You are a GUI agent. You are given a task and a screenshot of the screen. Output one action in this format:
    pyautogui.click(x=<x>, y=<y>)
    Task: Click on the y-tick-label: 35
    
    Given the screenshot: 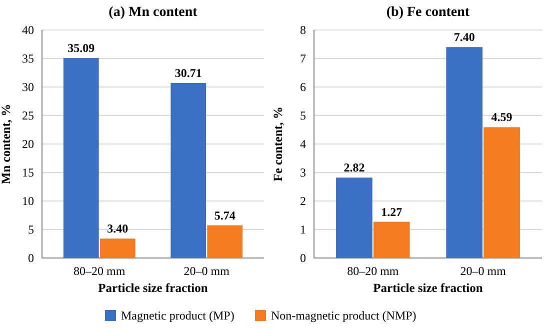 What is the action you would take?
    pyautogui.click(x=28, y=59)
    